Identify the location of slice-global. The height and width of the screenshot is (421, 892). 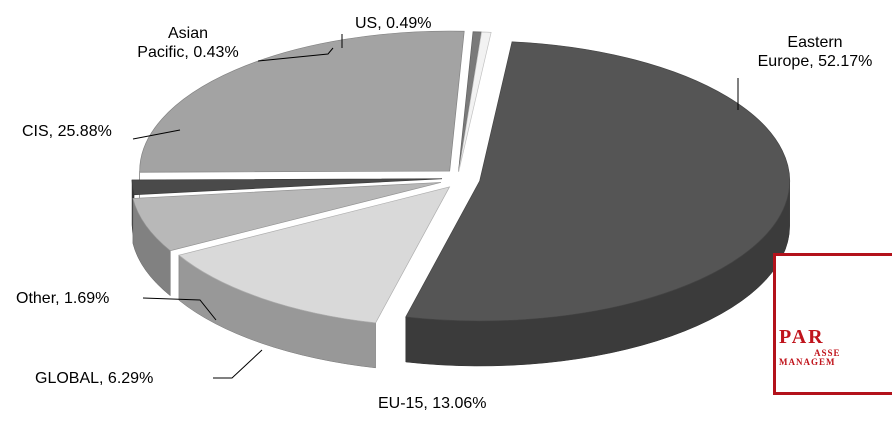
(286, 217).